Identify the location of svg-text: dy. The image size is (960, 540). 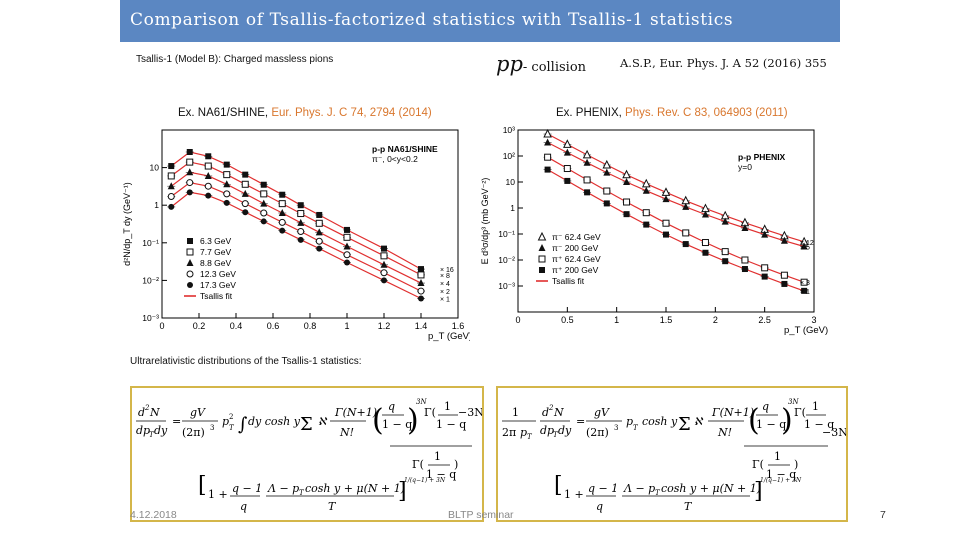
(565, 430).